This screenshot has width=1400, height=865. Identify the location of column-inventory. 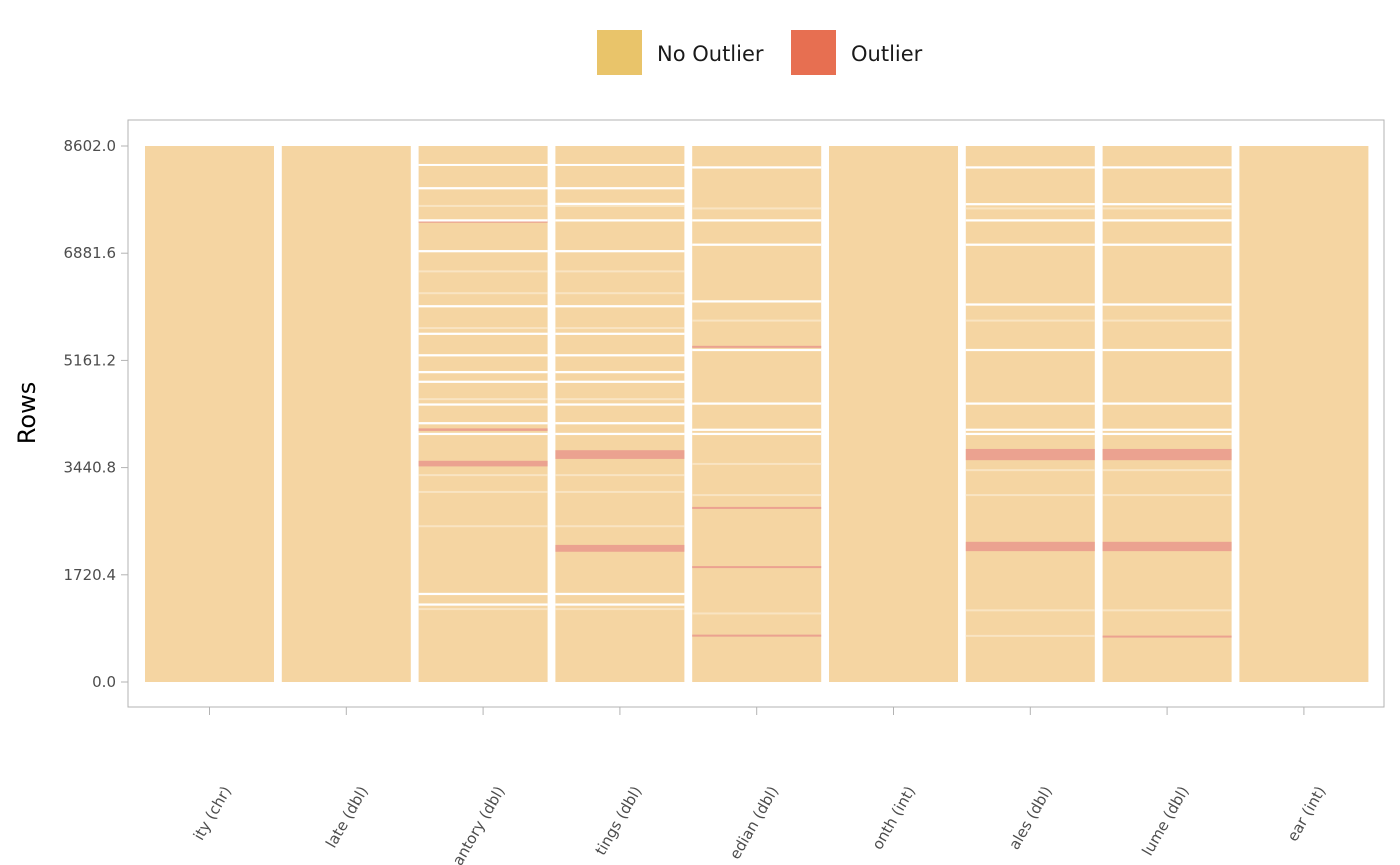
(483, 414).